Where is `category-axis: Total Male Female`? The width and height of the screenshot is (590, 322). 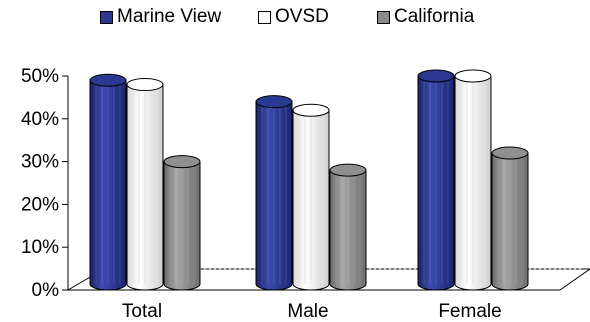 category-axis: Total Male Female is located at coordinates (312, 311).